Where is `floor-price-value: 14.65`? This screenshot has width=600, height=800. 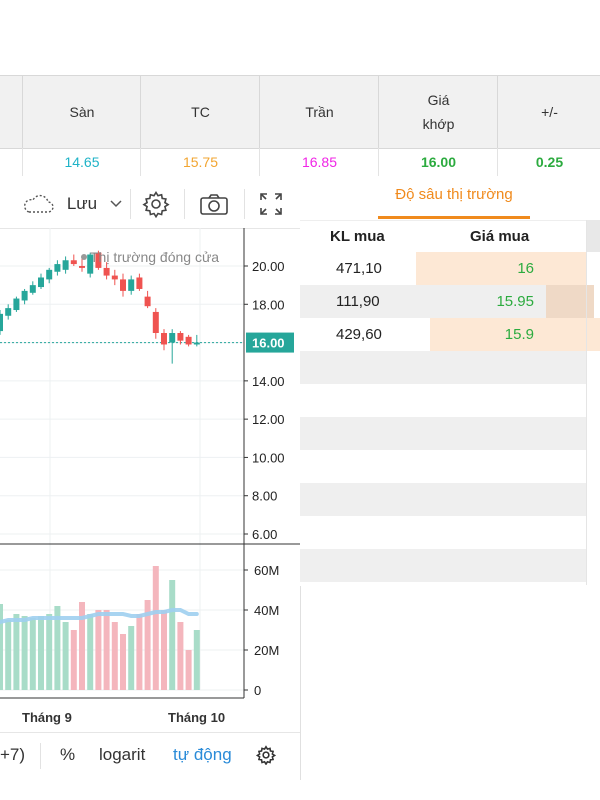 floor-price-value: 14.65 is located at coordinates (81, 162).